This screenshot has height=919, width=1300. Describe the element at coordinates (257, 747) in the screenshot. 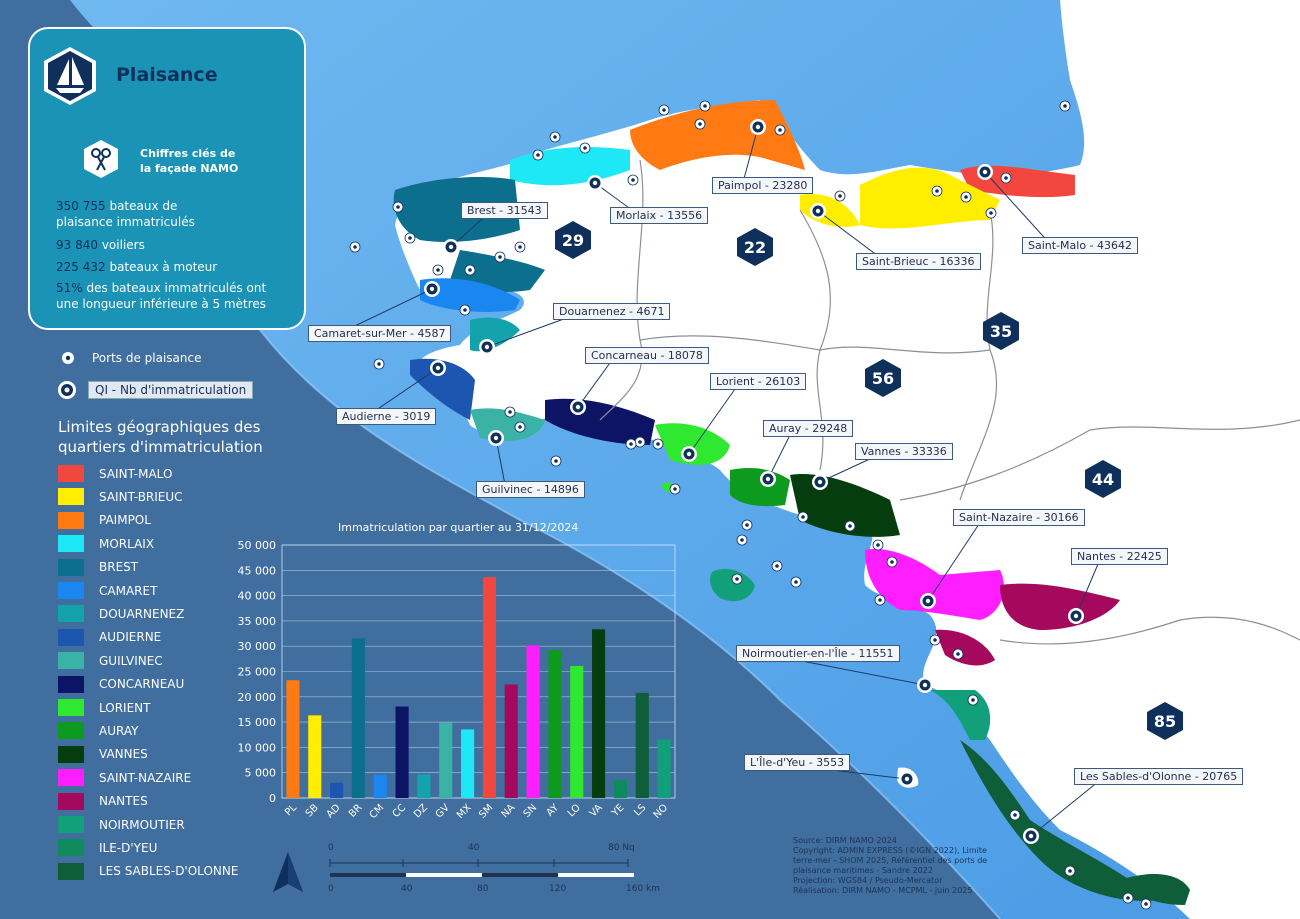

I see `y-tick-label: 10 000` at that location.